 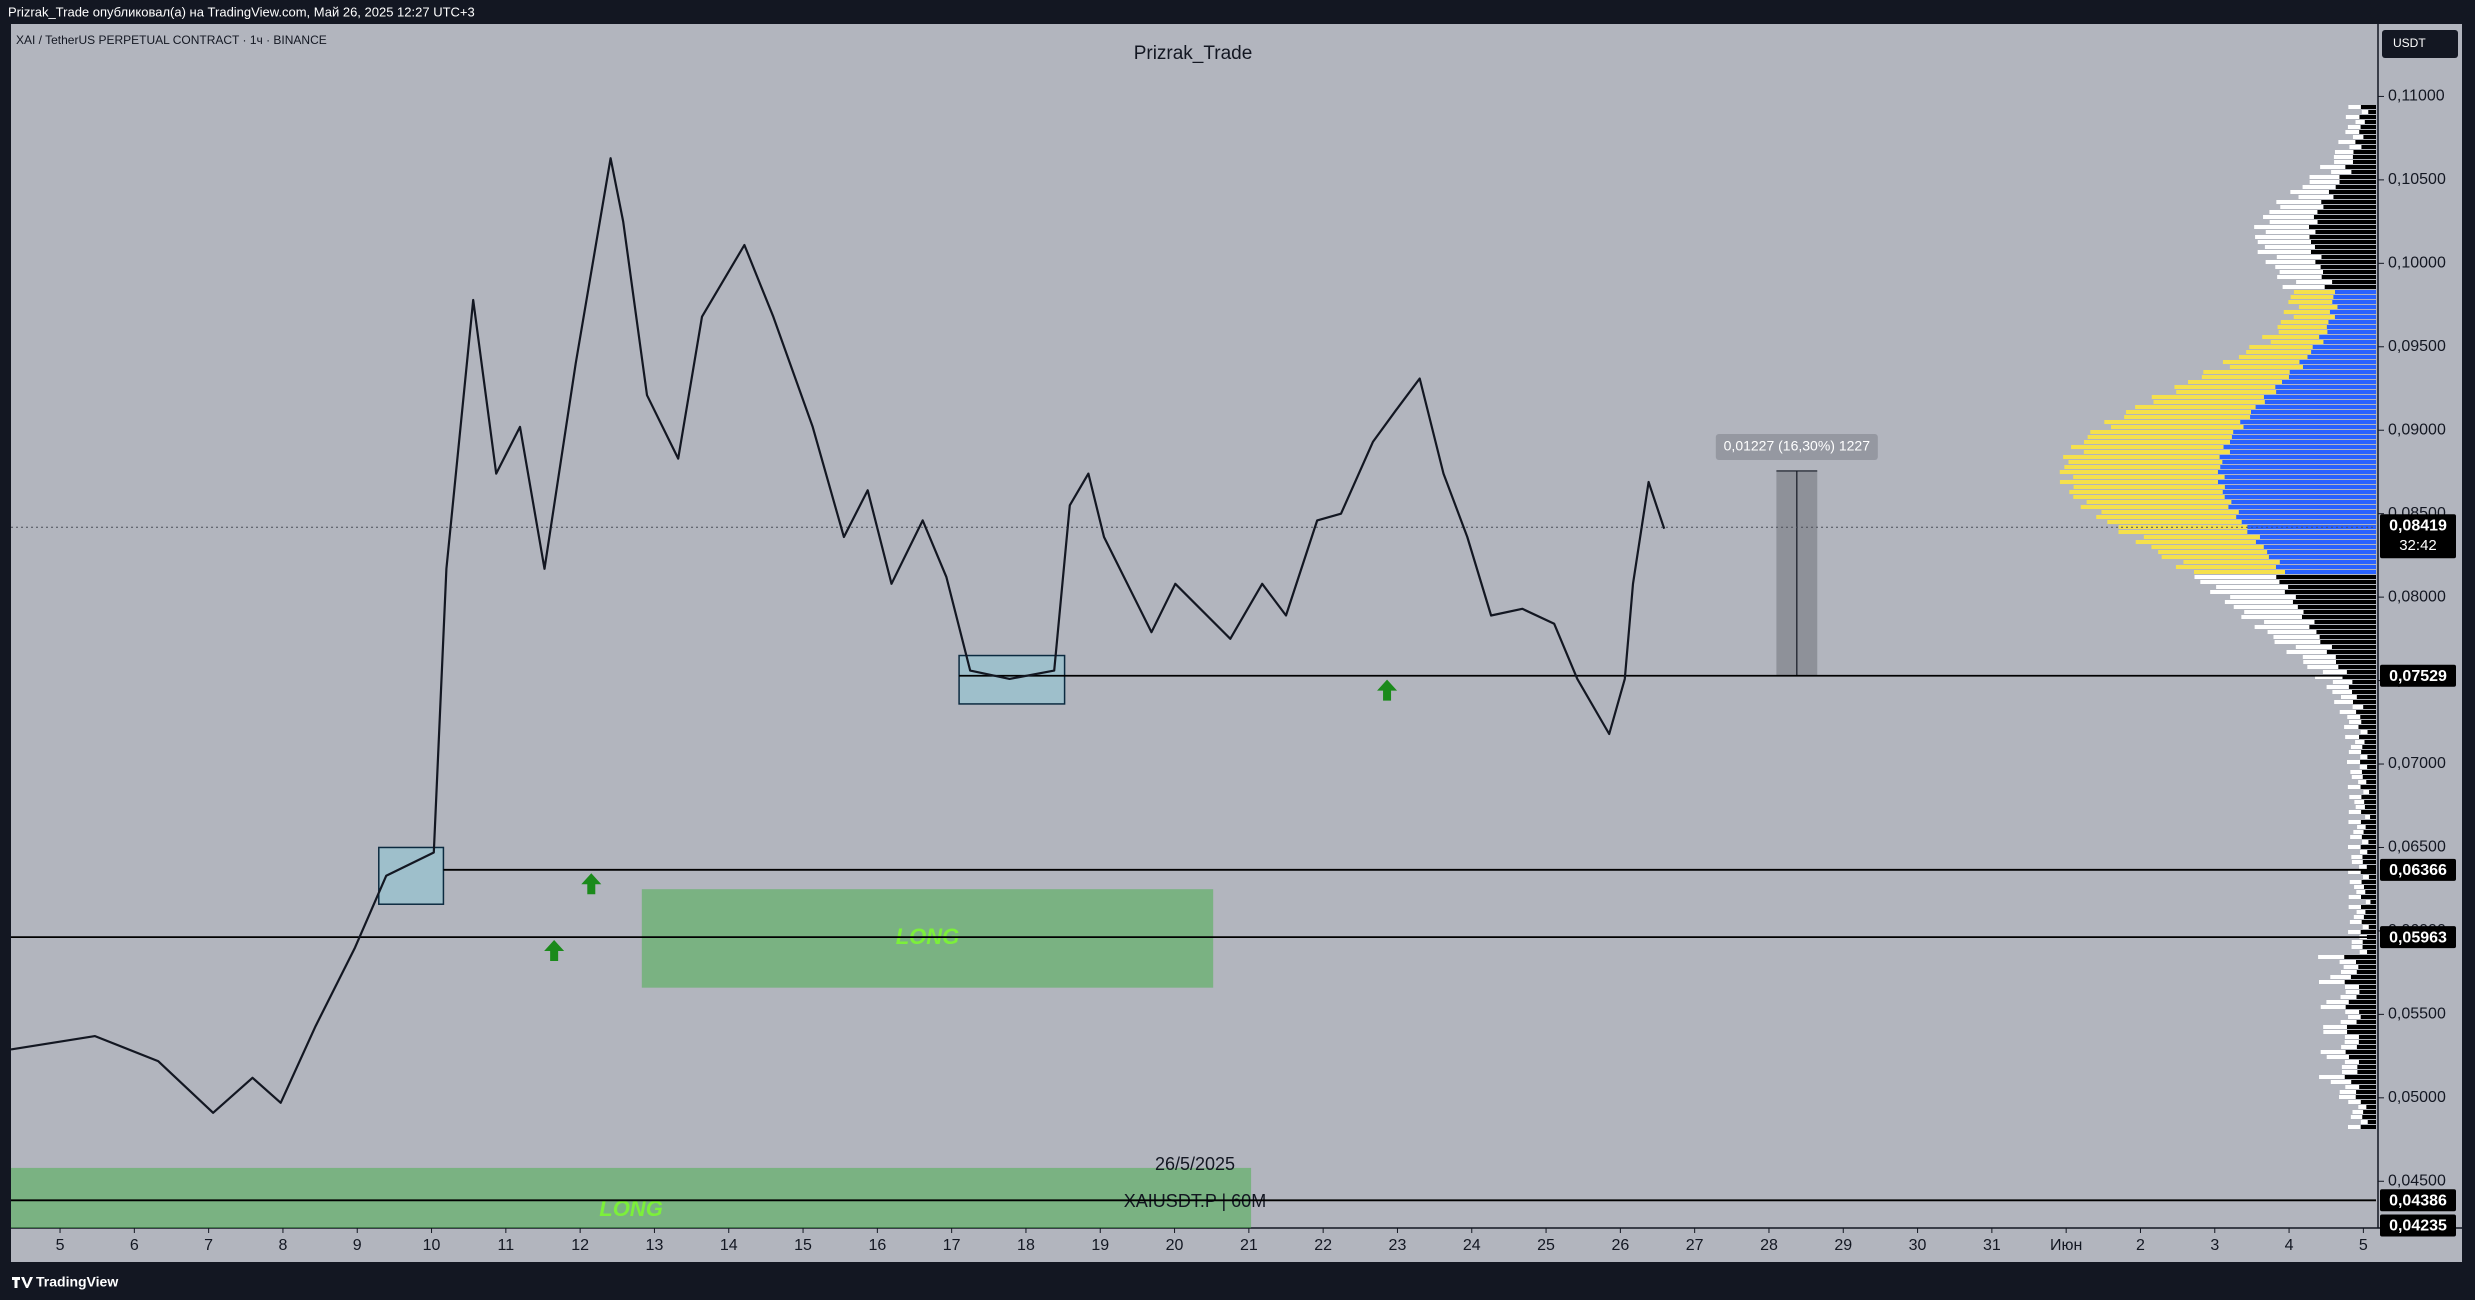 What do you see at coordinates (1918, 1245) in the screenshot?
I see `x-tick-label: 30` at bounding box center [1918, 1245].